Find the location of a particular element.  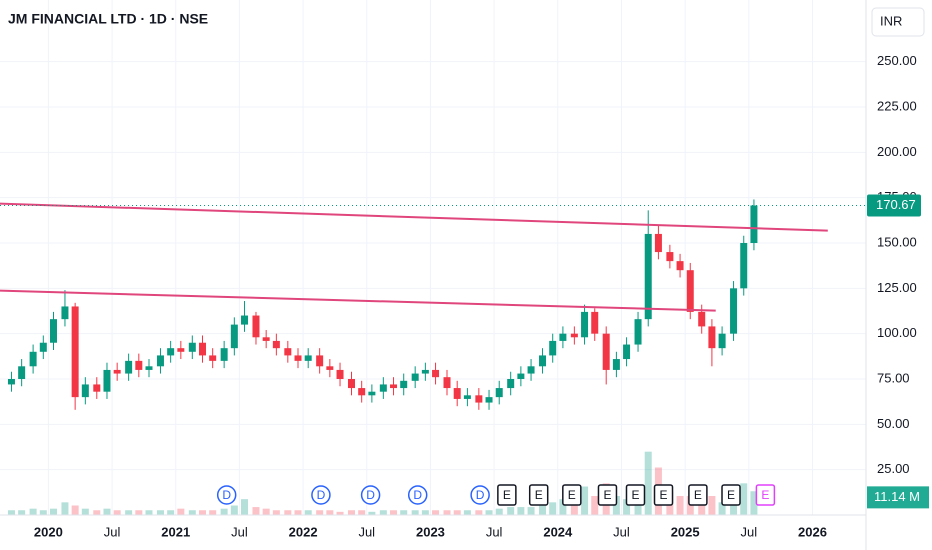

last-price-label: 170.67 is located at coordinates (896, 204).